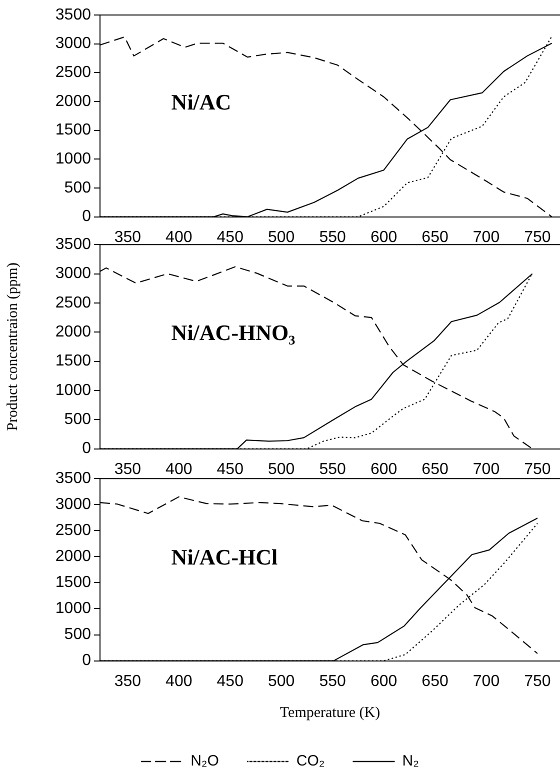 Image resolution: width=560 pixels, height=779 pixels. Describe the element at coordinates (201, 101) in the screenshot. I see `annotation: Ni/AC` at that location.